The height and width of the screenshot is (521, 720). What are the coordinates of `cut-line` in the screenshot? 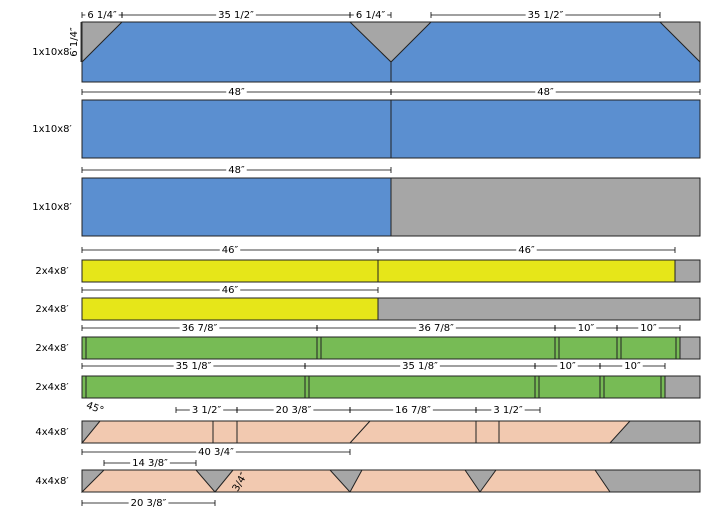 It's located at (360, 432).